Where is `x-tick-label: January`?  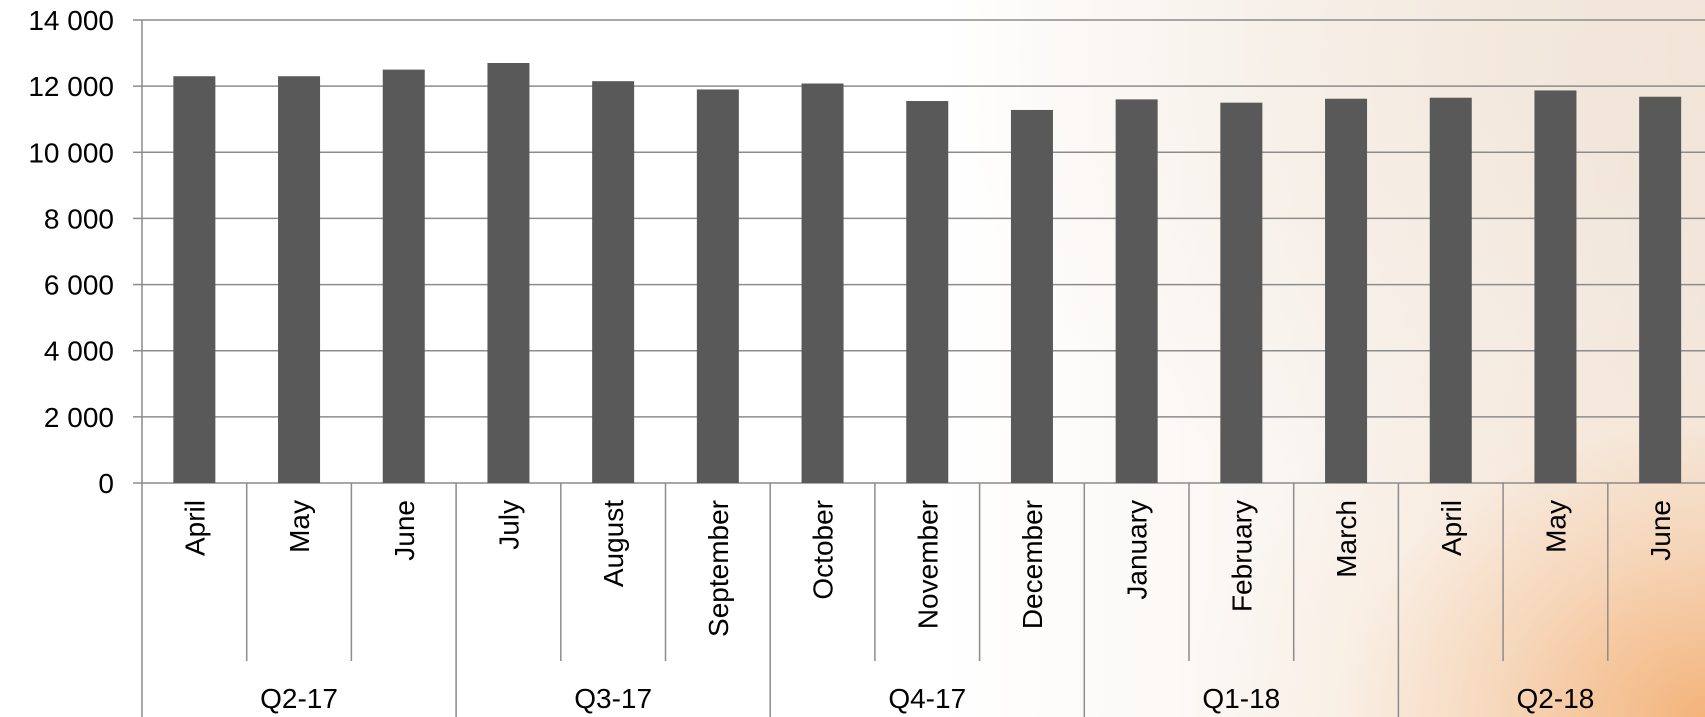 x-tick-label: January is located at coordinates (1137, 550).